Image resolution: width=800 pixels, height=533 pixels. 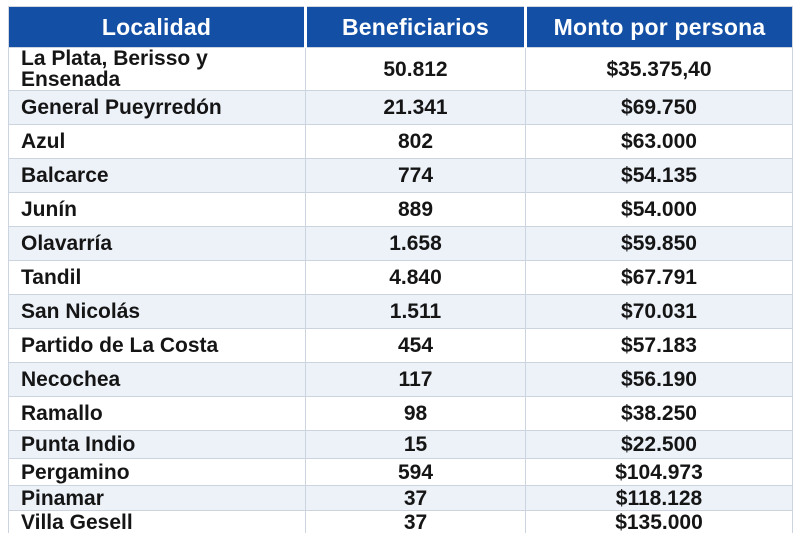 I want to click on table-row: Villa Gesell 37 $135.000, so click(x=400, y=521).